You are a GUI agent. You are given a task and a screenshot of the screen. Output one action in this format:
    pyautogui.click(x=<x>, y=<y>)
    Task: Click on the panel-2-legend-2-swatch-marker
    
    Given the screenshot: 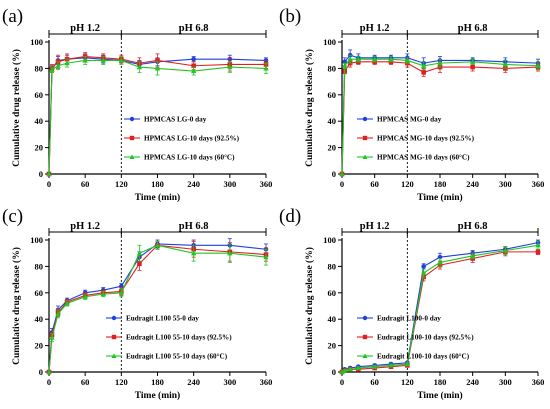 What is the action you would take?
    pyautogui.click(x=365, y=138)
    